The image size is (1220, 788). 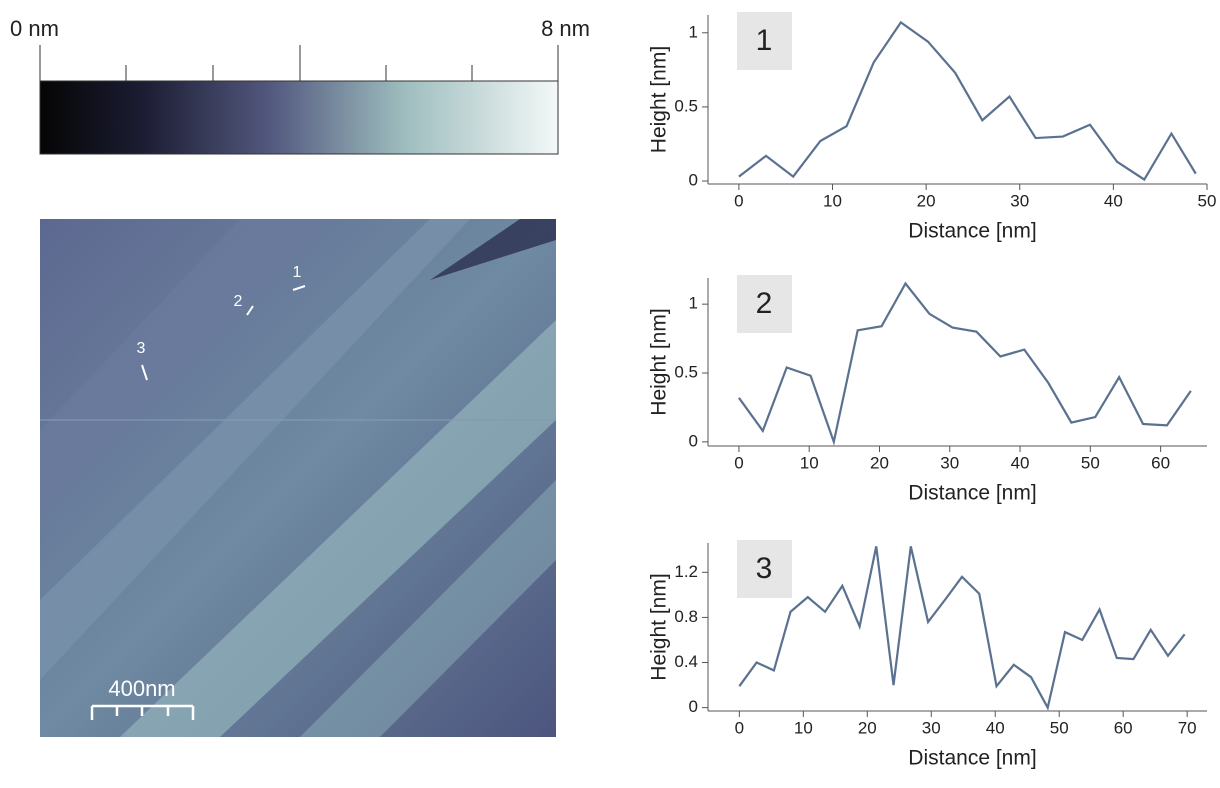 I want to click on colorbar-min: 0 nm, so click(x=34, y=28).